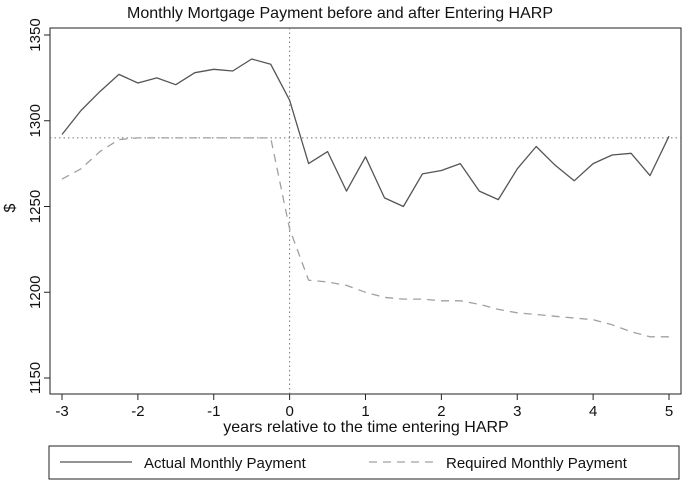 The image size is (685, 482). Describe the element at coordinates (593, 411) in the screenshot. I see `x-tick-label: 4` at that location.